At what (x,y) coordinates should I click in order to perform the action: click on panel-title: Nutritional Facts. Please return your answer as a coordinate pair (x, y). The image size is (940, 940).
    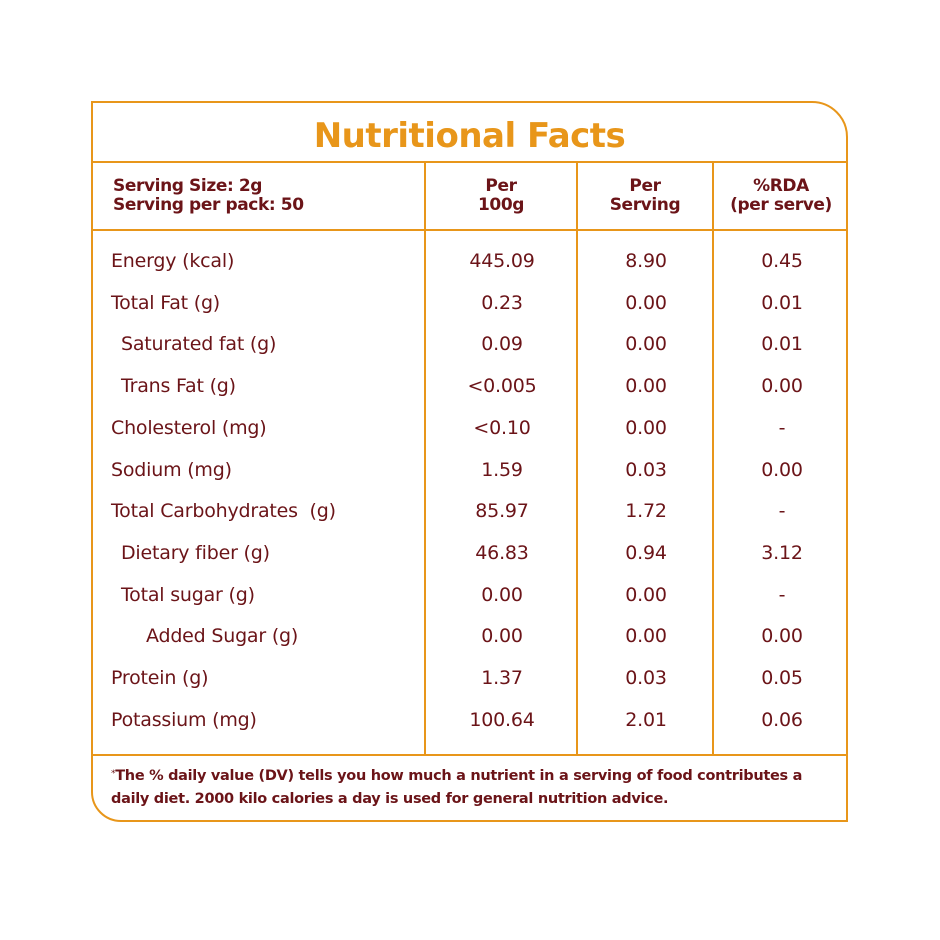
    Looking at the image, I should click on (469, 136).